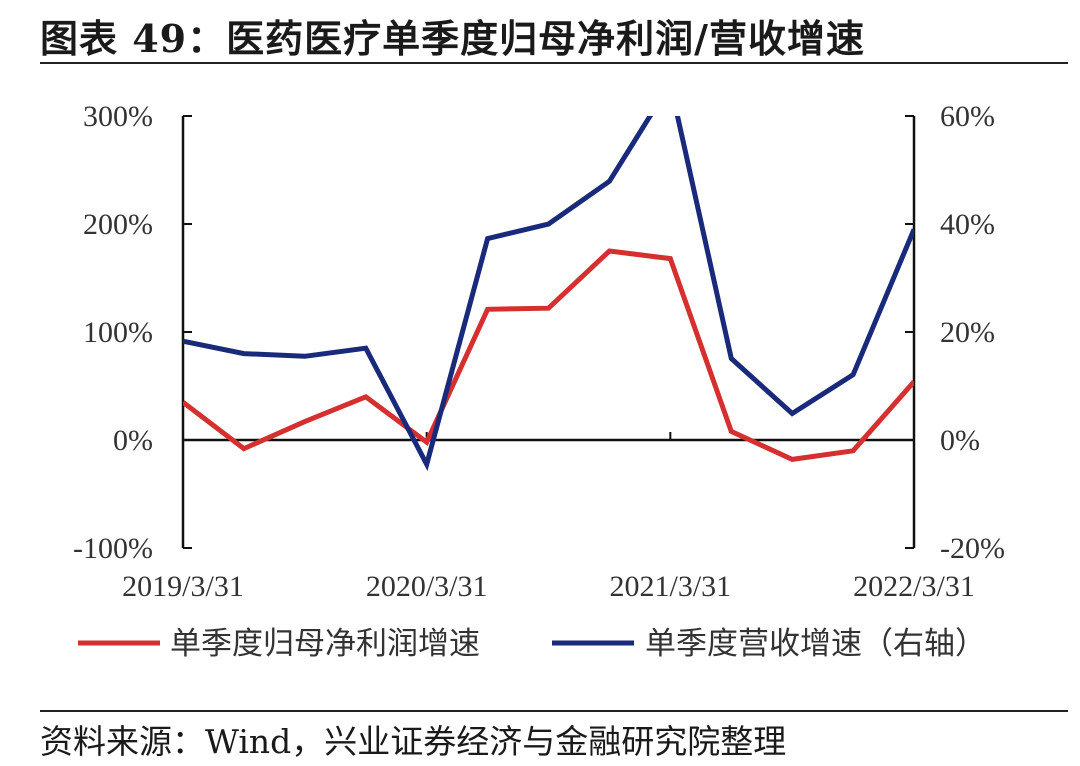 The height and width of the screenshot is (766, 1080). What do you see at coordinates (118, 224) in the screenshot?
I see `y-left-tick-label: 200%` at bounding box center [118, 224].